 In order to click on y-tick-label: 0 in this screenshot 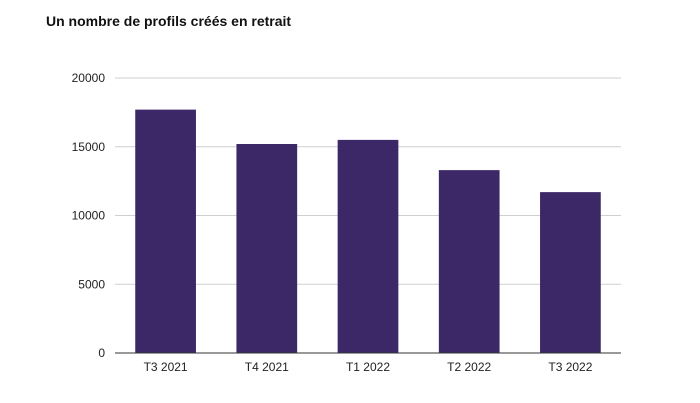, I will do `click(101, 353)`.